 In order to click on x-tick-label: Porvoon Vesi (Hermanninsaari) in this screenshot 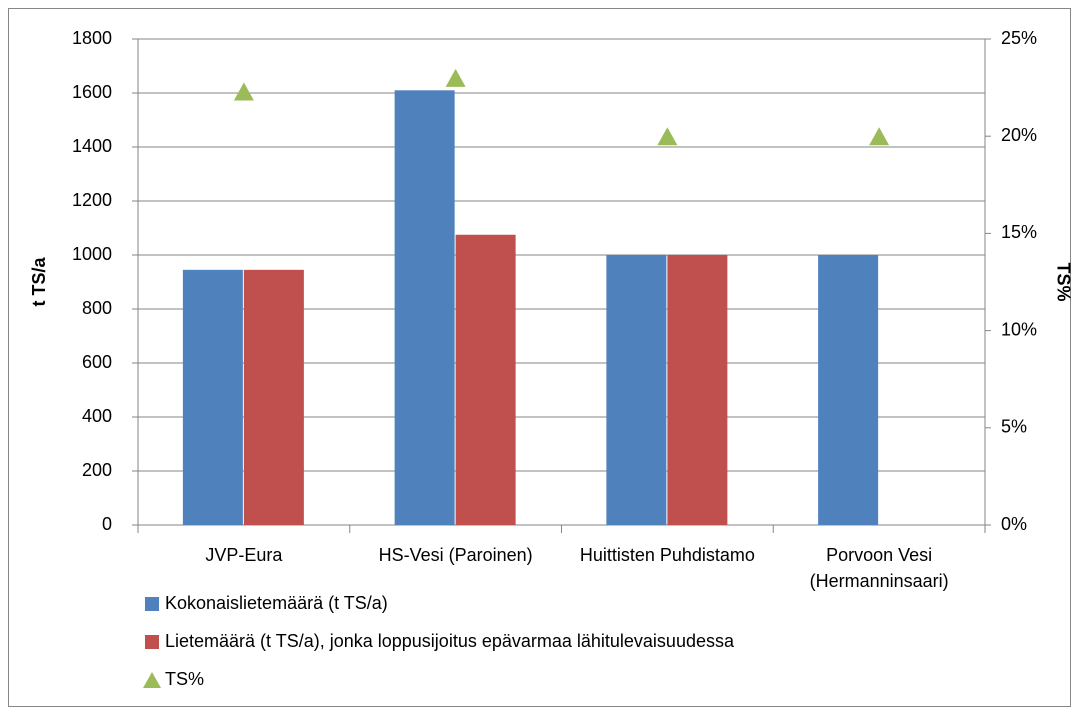, I will do `click(879, 568)`.